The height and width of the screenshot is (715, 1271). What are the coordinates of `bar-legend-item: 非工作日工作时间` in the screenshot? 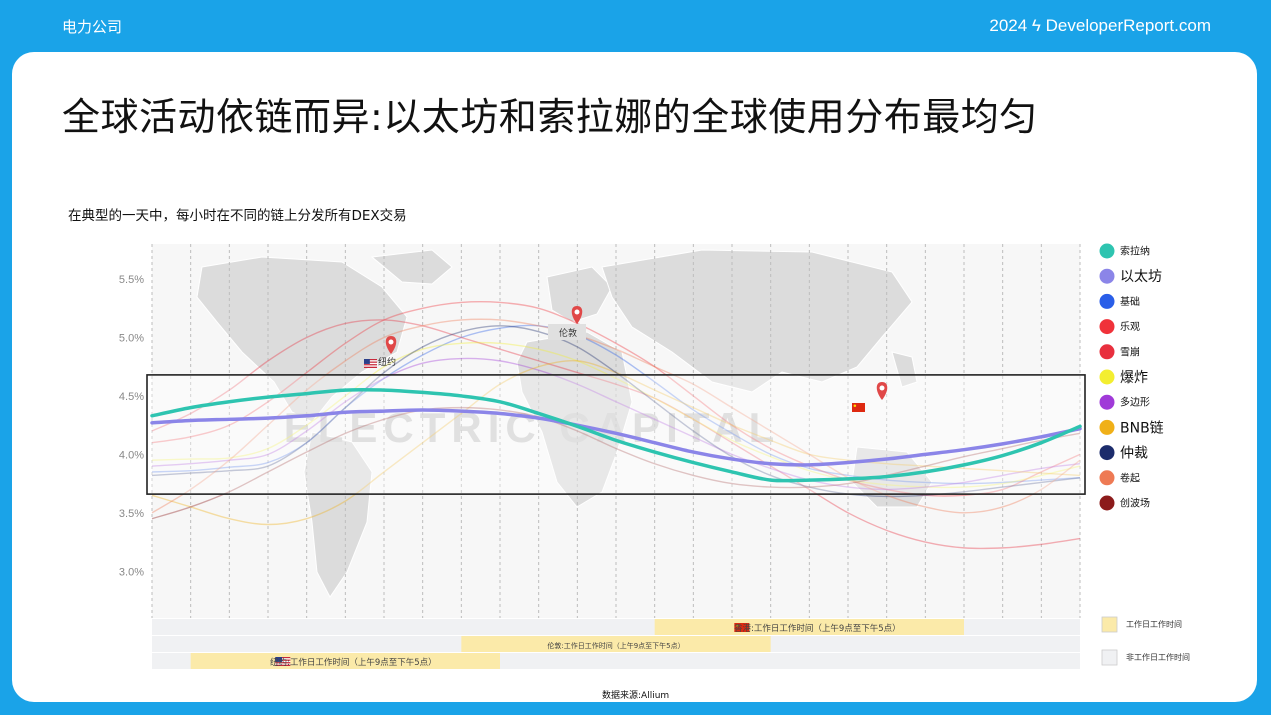 It's located at (1145, 657).